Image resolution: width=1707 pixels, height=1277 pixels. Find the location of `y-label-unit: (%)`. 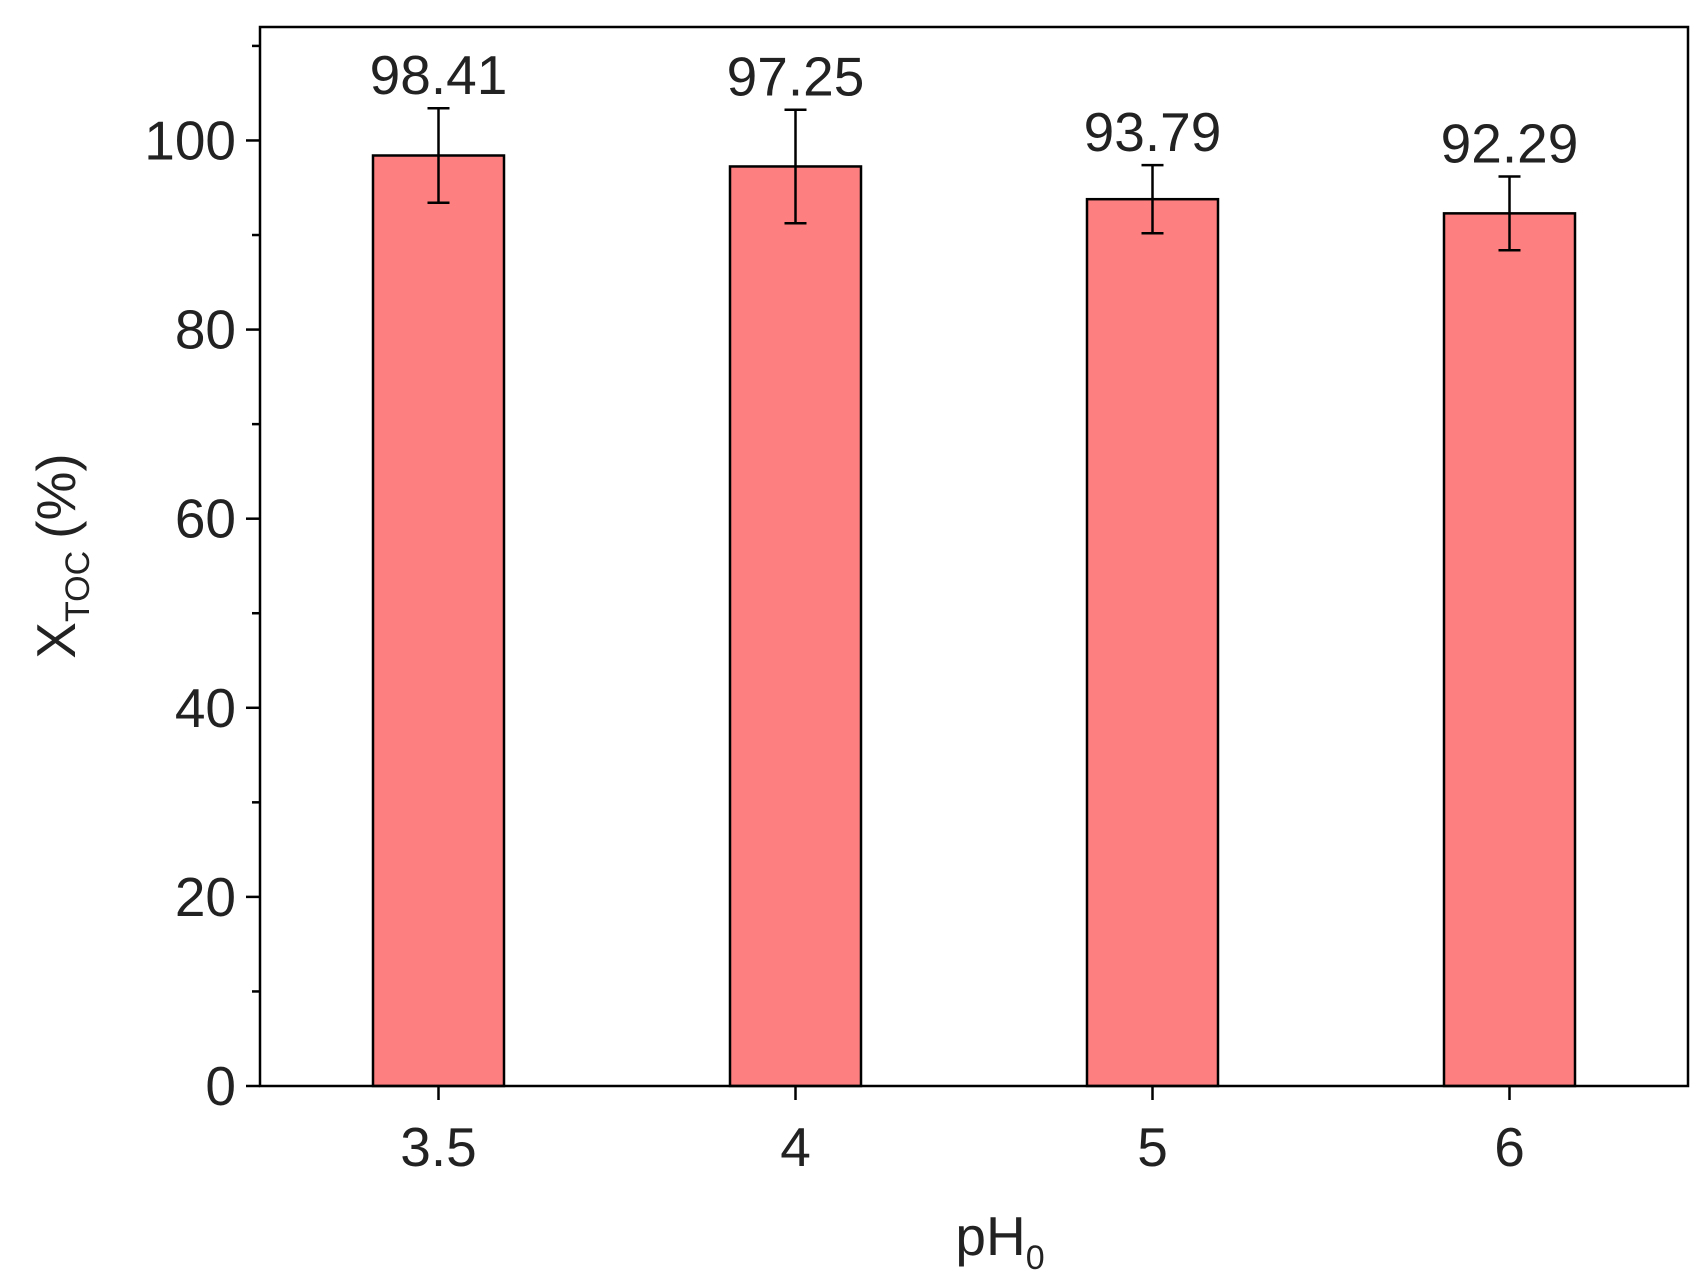

y-label-unit: (%) is located at coordinates (56, 496).